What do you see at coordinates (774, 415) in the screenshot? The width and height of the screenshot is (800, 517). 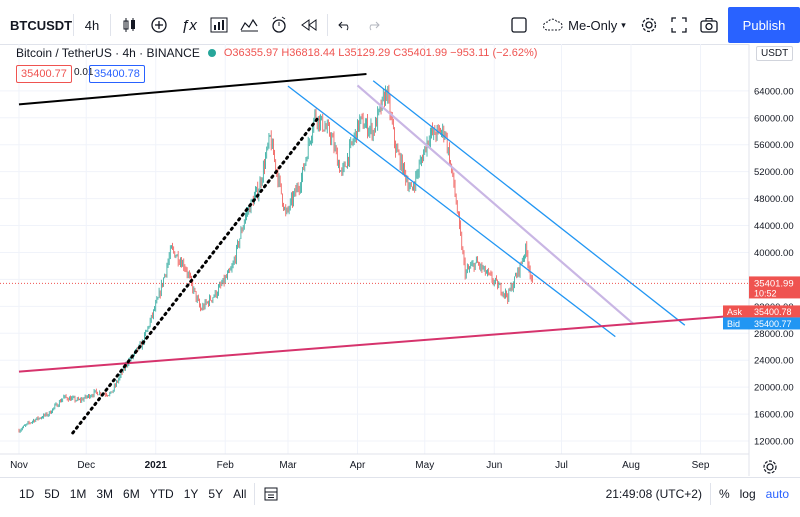 I see `price-tick-label: 16000.00` at bounding box center [774, 415].